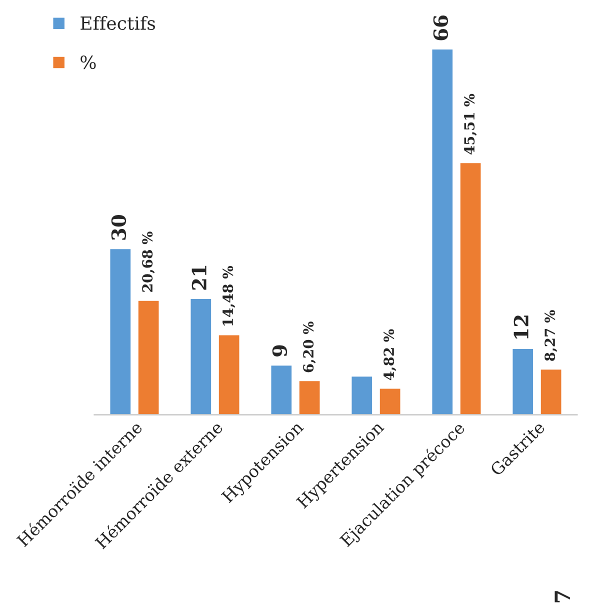  What do you see at coordinates (390, 354) in the screenshot?
I see `data-label: 4,82 %` at bounding box center [390, 354].